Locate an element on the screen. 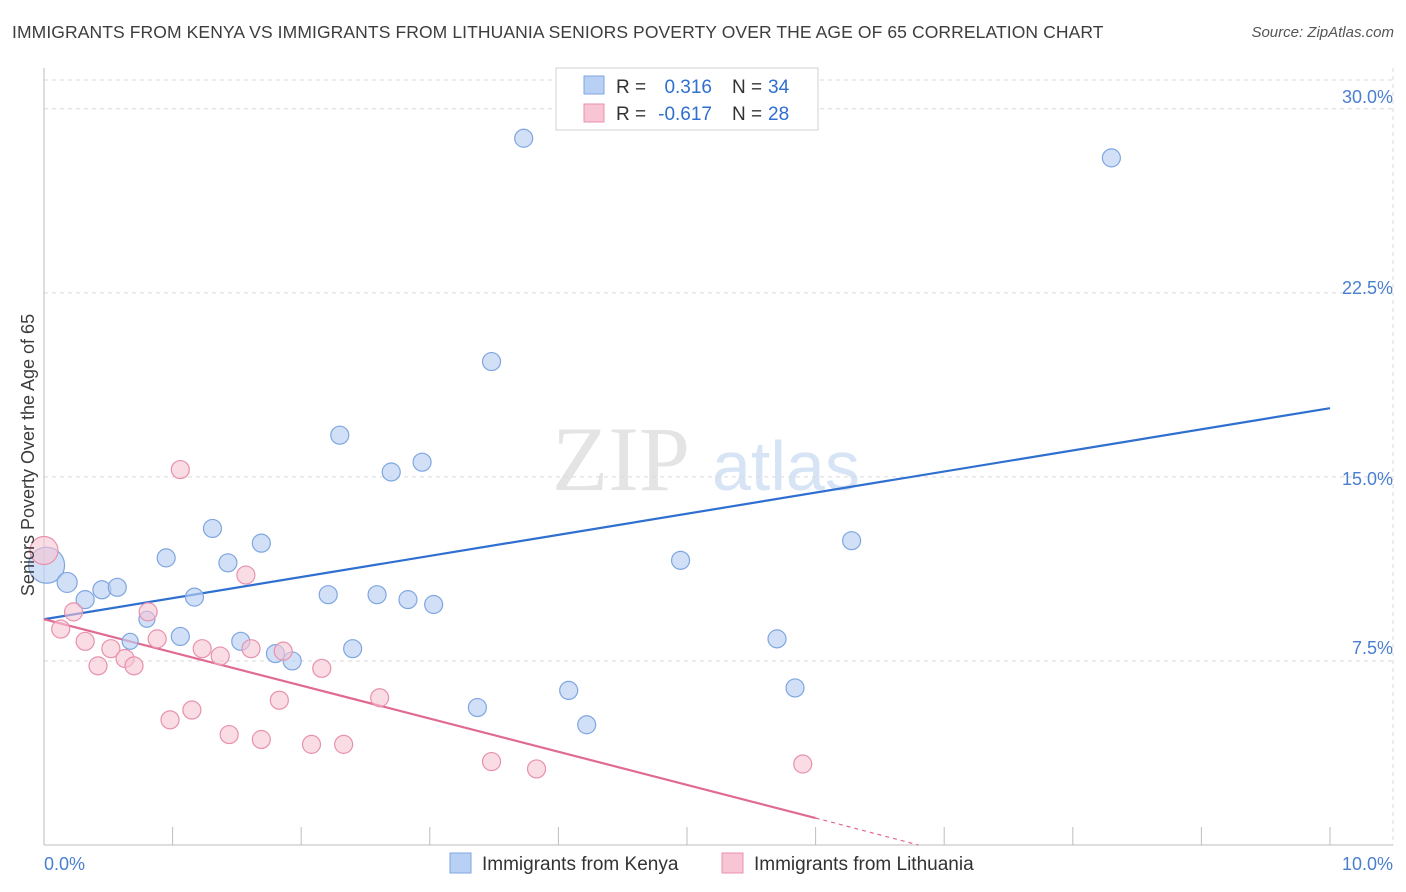  trend-line-lithuania is located at coordinates (429, 719).